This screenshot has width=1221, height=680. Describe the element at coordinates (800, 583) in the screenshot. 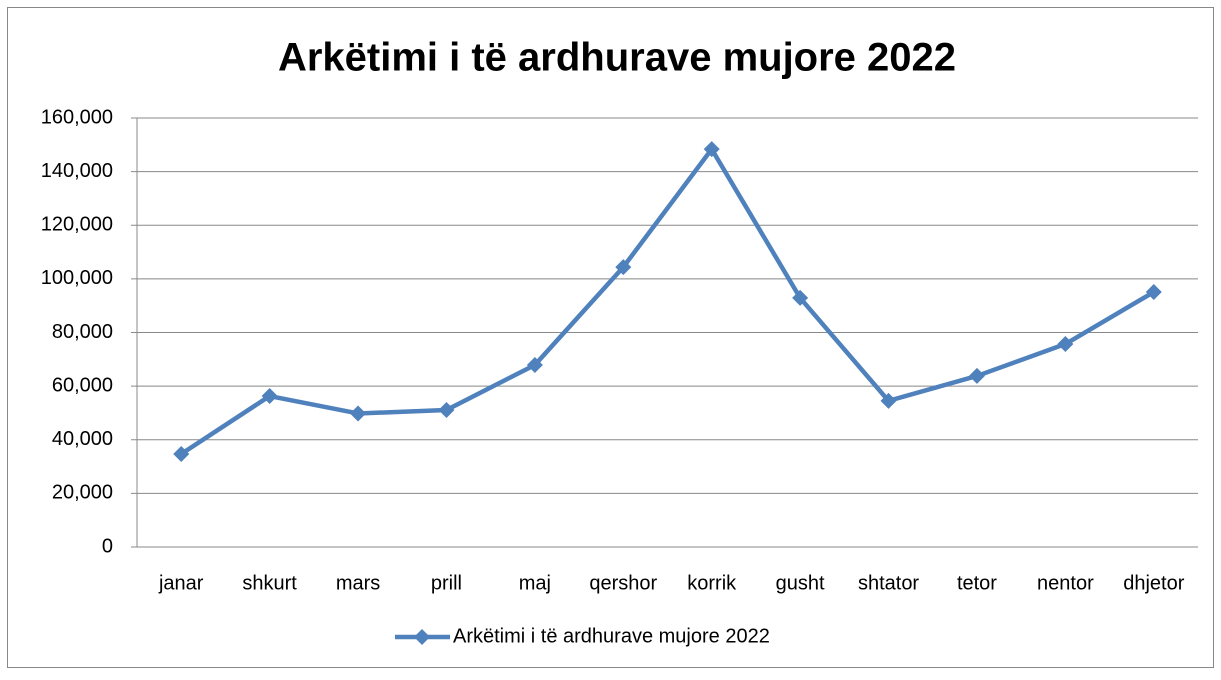

I see `x-tick-label: gusht` at that location.